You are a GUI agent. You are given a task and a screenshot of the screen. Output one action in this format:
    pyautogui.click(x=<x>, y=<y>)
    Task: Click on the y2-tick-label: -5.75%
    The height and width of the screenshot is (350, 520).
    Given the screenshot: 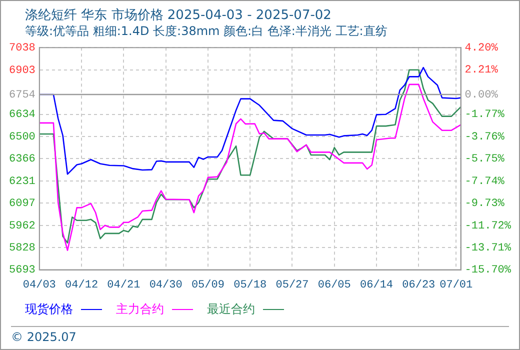 What is the action you would take?
    pyautogui.click(x=484, y=160)
    